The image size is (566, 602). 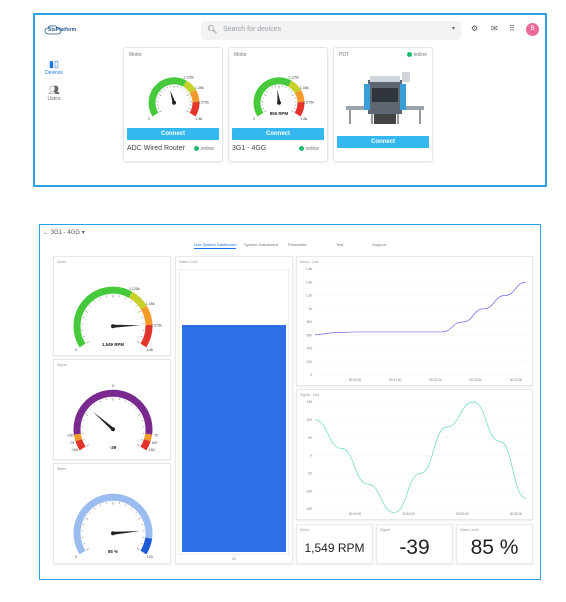 I want to click on search-input: Search for devices, so click(x=252, y=29).